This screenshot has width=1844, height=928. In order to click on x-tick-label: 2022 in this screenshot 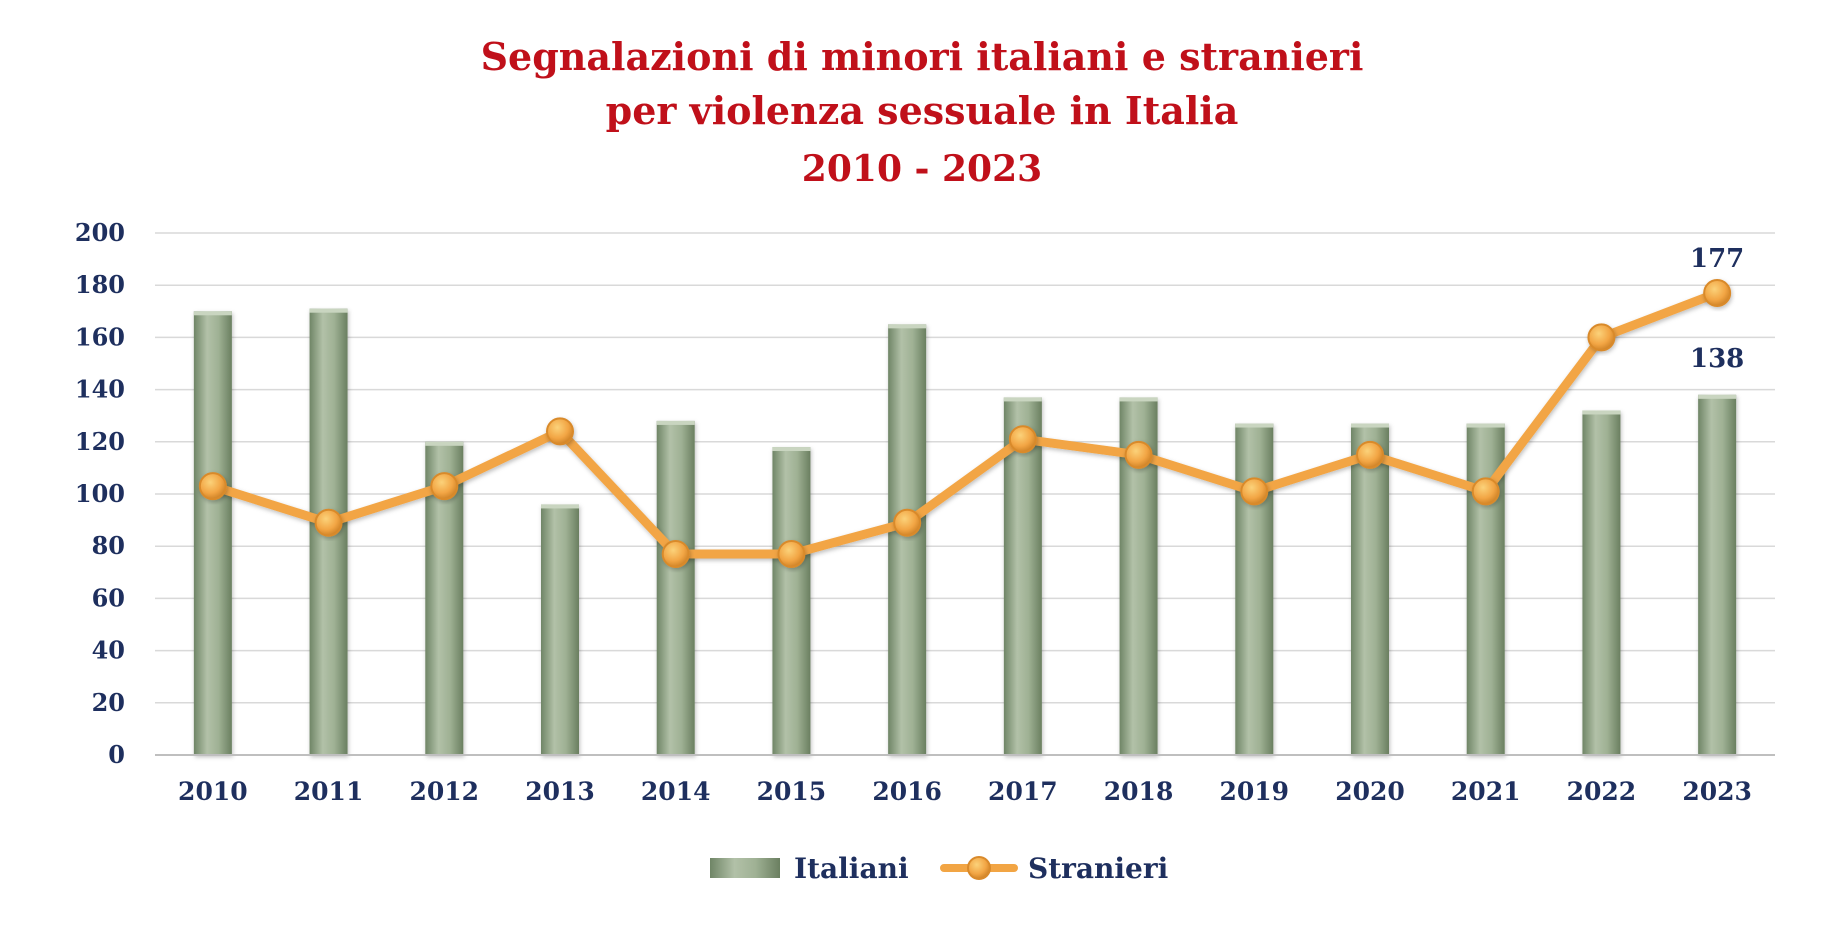, I will do `click(1602, 791)`.